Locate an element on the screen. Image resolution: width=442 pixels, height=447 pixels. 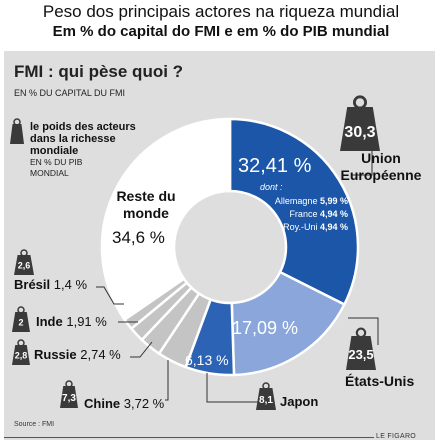
svg-text: 8,1 is located at coordinates (266, 400).